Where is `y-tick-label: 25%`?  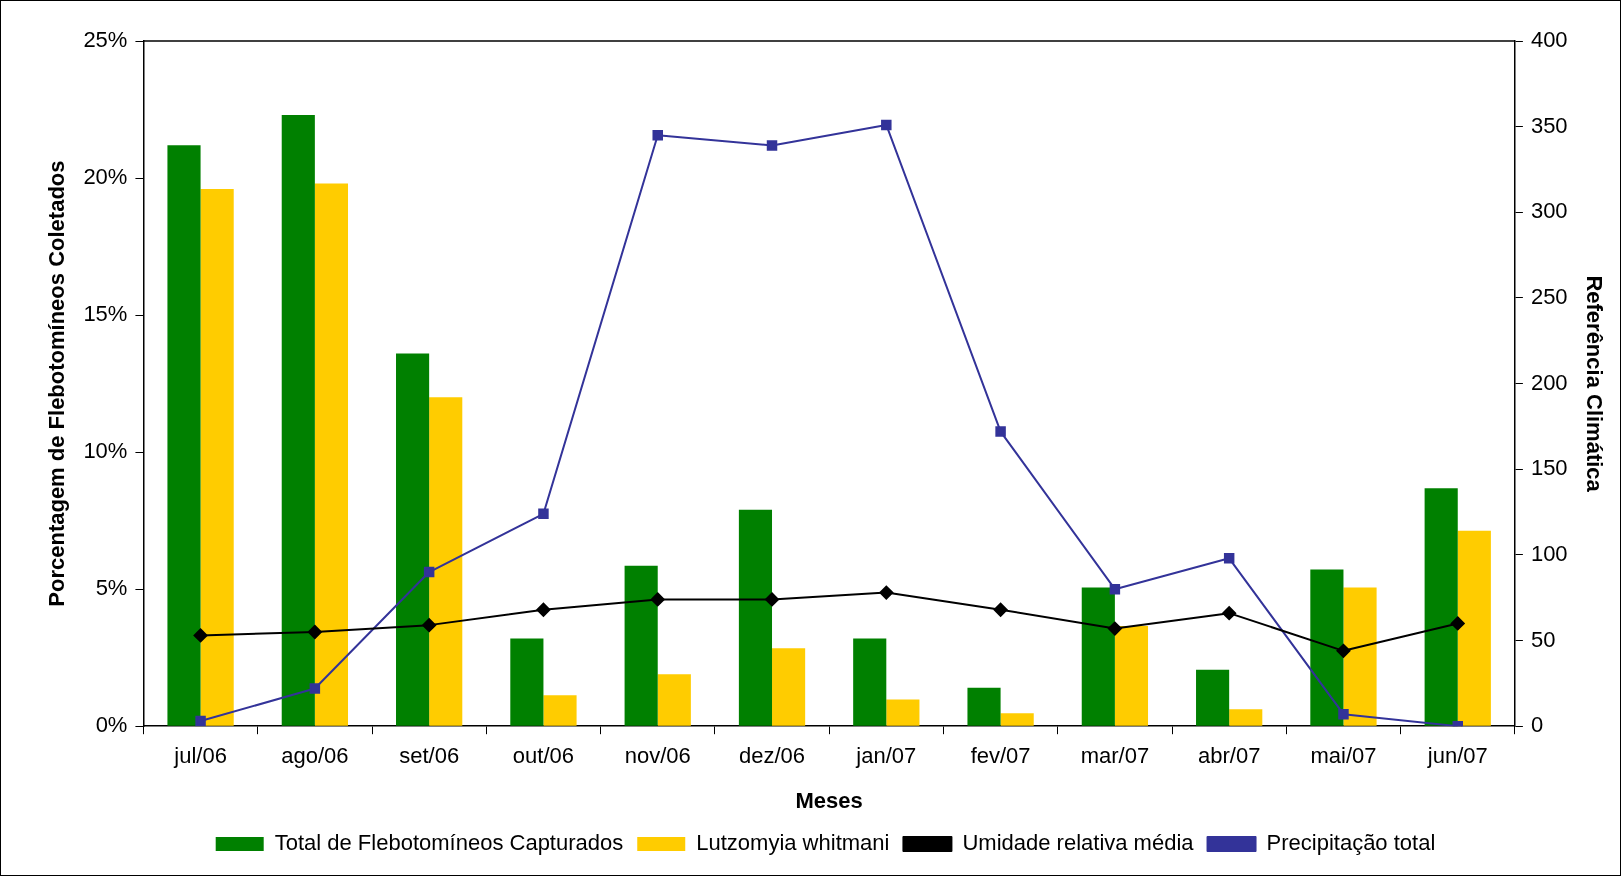
y-tick-label: 25% is located at coordinates (105, 40).